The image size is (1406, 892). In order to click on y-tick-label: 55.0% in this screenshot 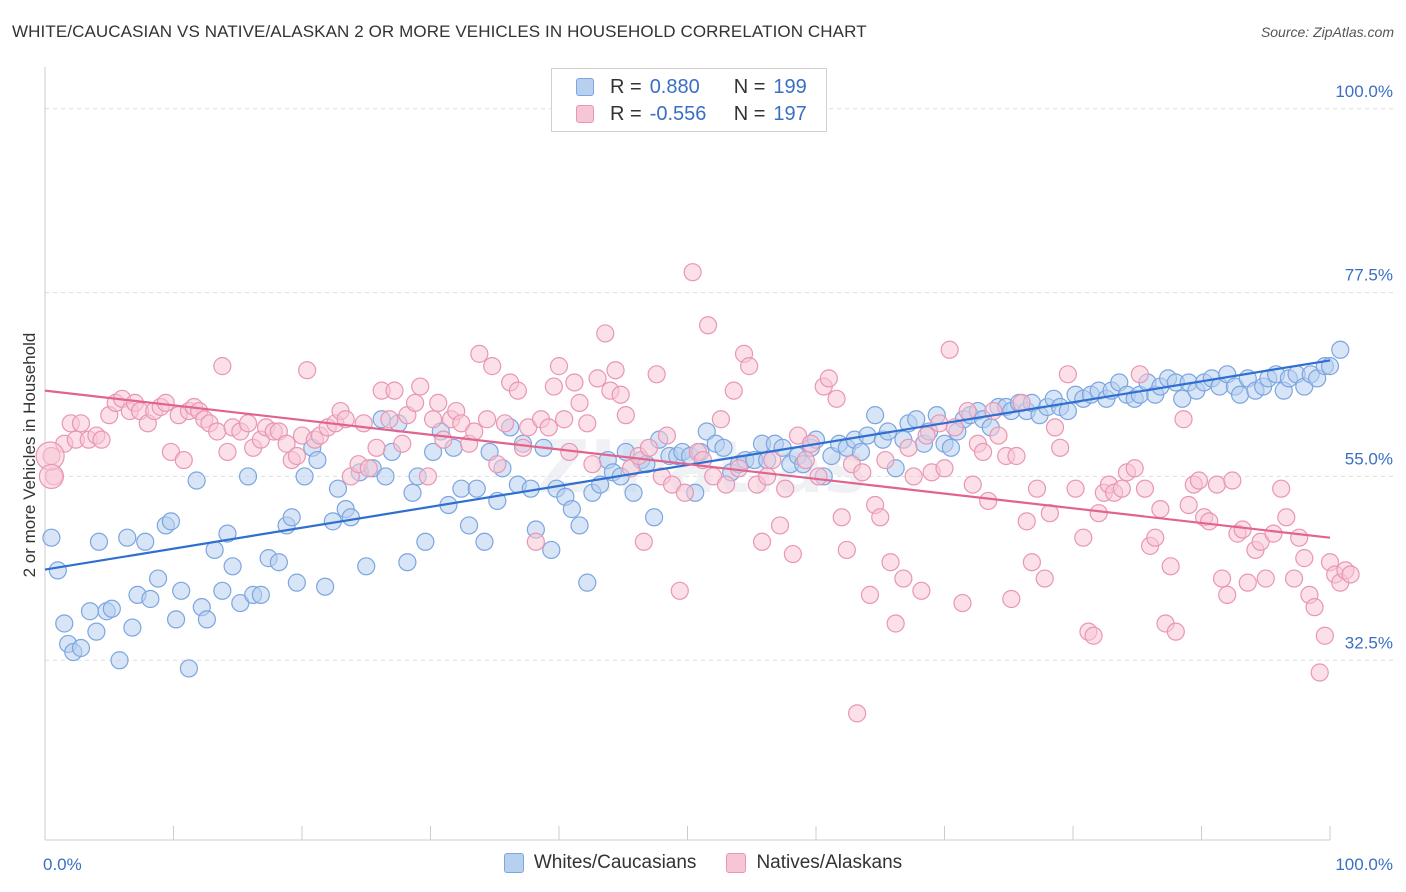, I will do `click(1369, 458)`.